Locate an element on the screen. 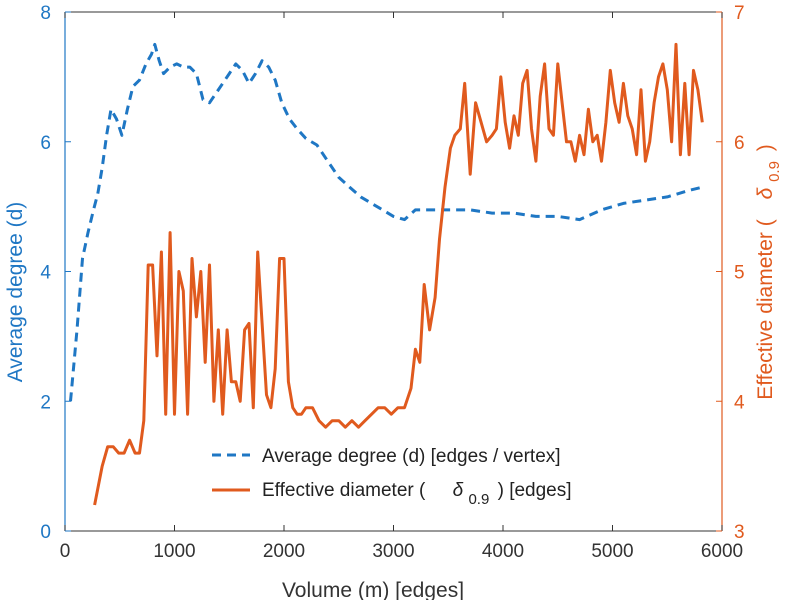  legend-label-effective-diameter: Effective diameter ( δ 0.9 ) [edges] is located at coordinates (417, 494).